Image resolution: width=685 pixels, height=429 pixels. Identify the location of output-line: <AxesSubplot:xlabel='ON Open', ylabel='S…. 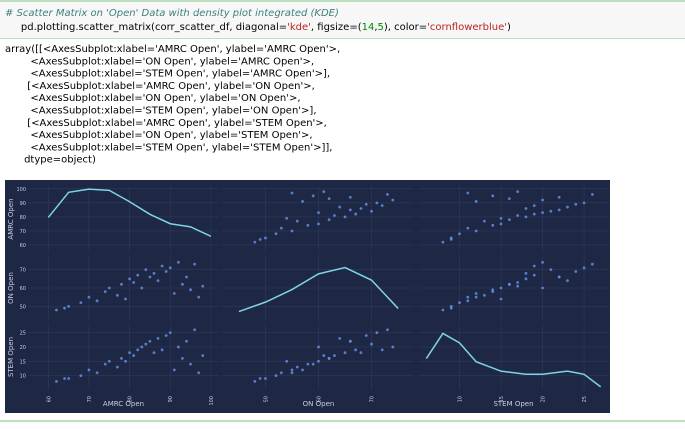
(159, 135).